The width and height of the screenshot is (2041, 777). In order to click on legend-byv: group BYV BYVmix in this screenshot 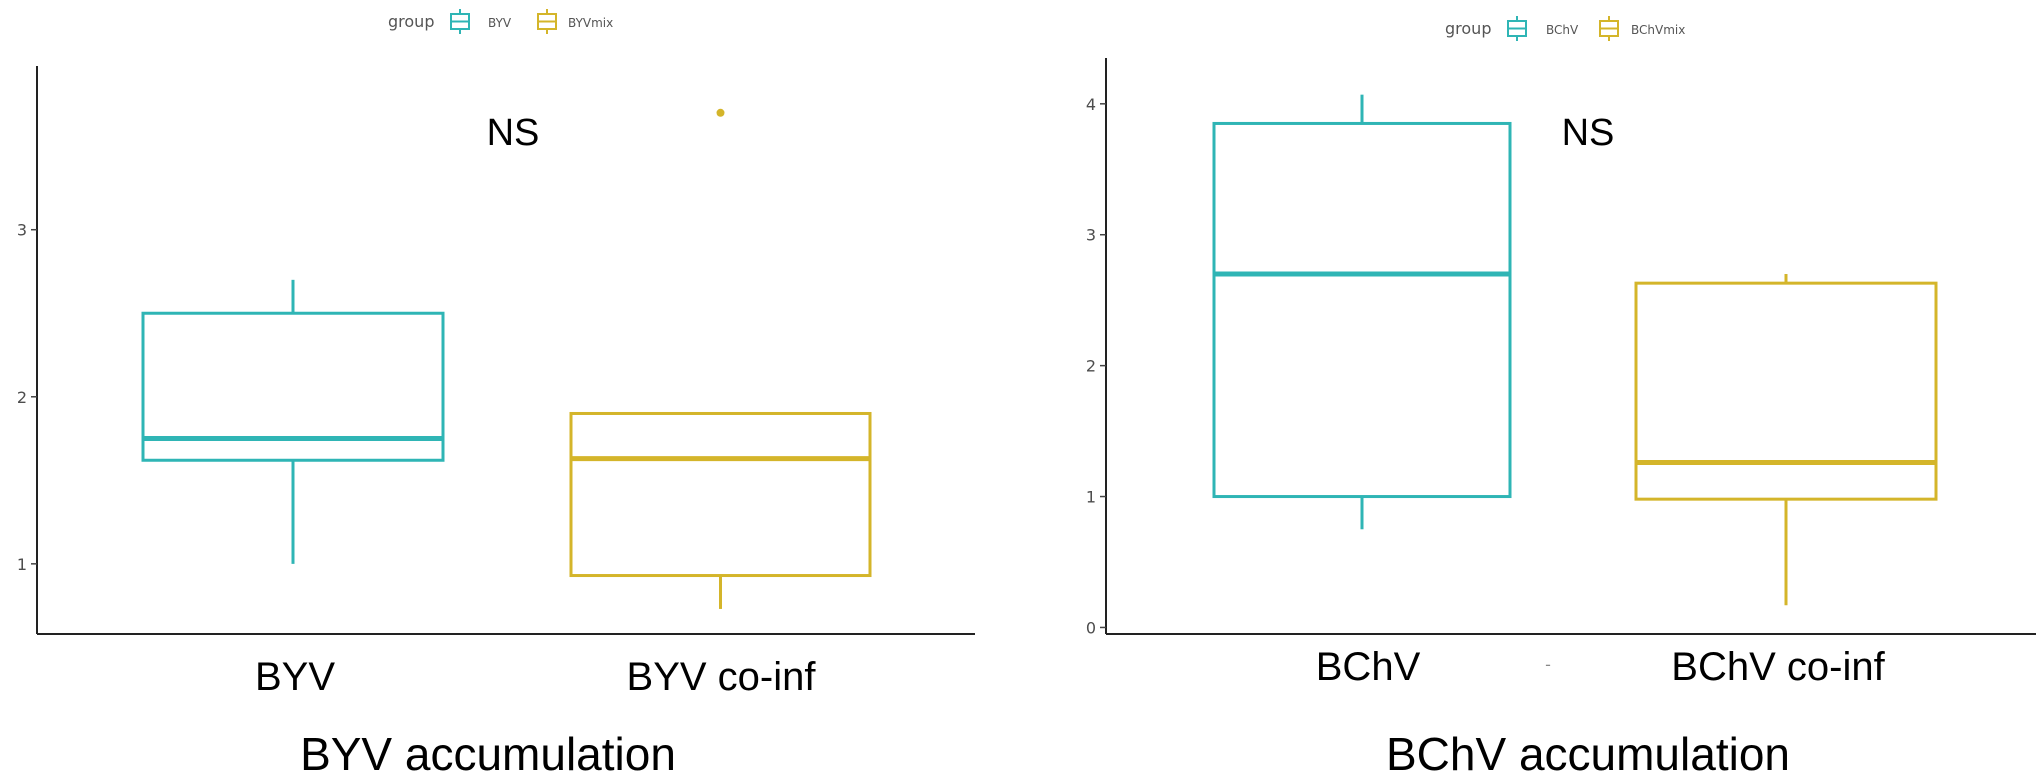, I will do `click(500, 21)`.